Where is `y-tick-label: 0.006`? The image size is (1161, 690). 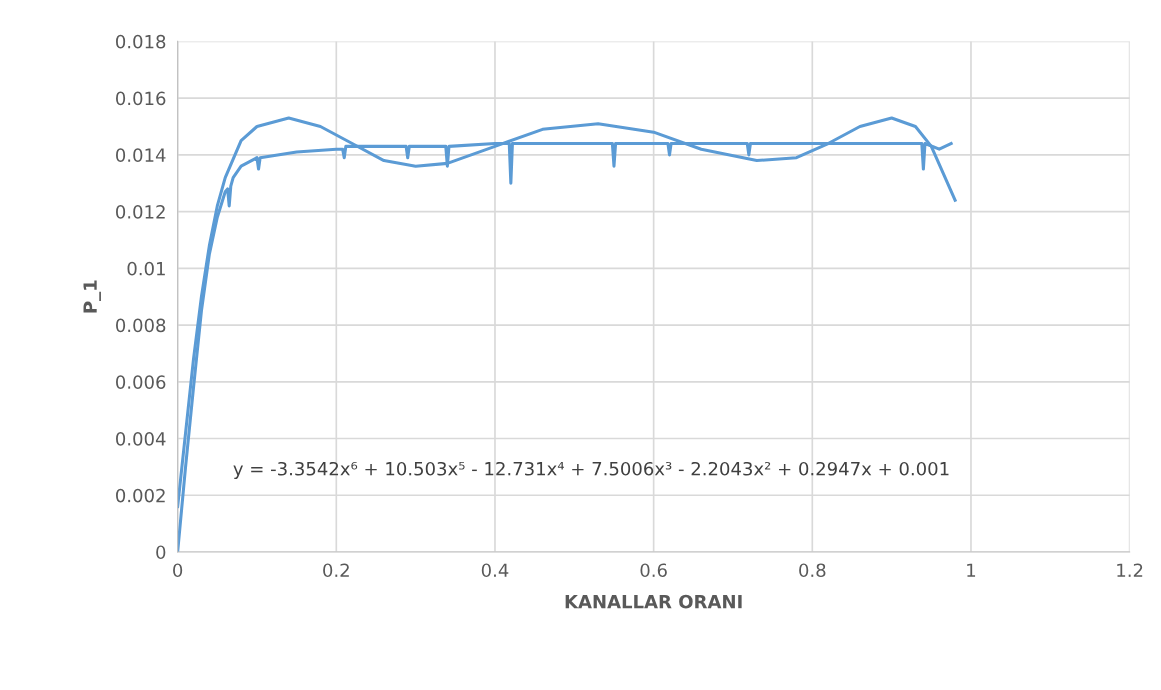 y-tick-label: 0.006 is located at coordinates (141, 382).